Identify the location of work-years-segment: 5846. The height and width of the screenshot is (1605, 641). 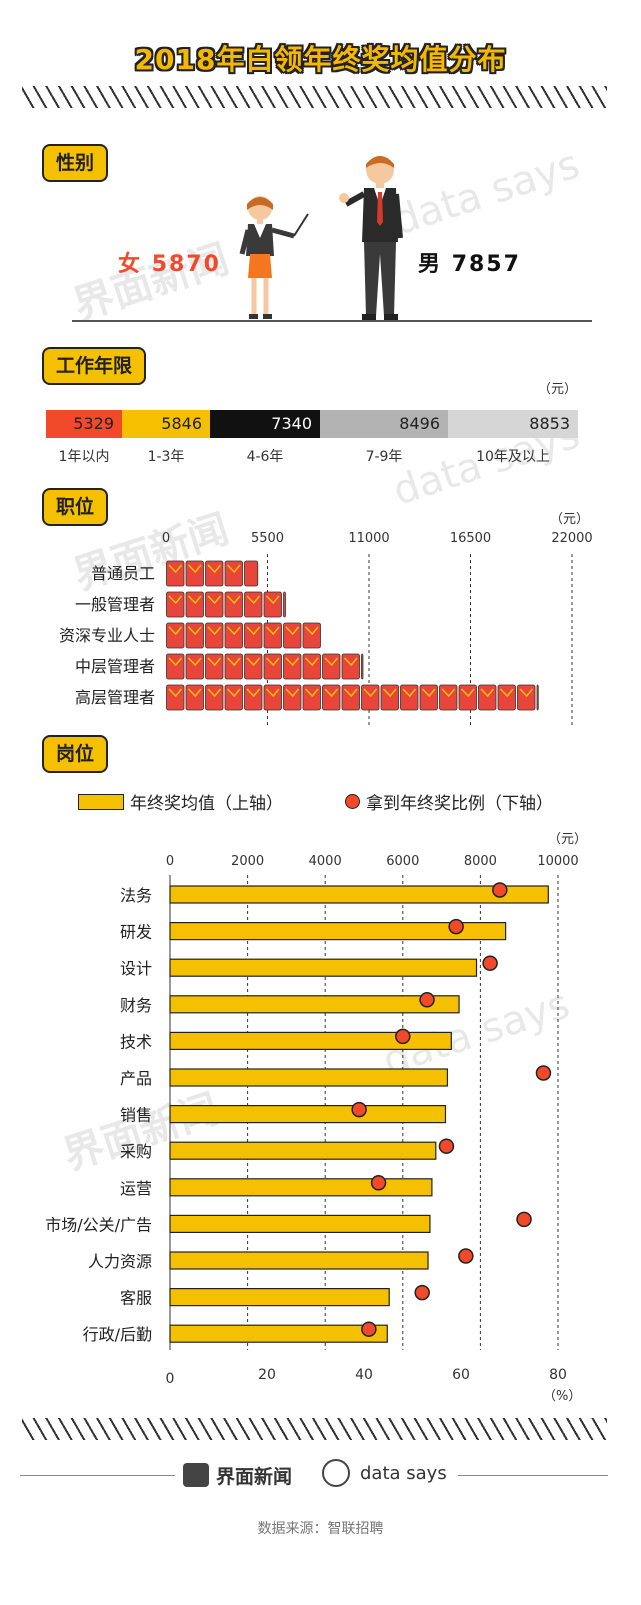
(166, 424).